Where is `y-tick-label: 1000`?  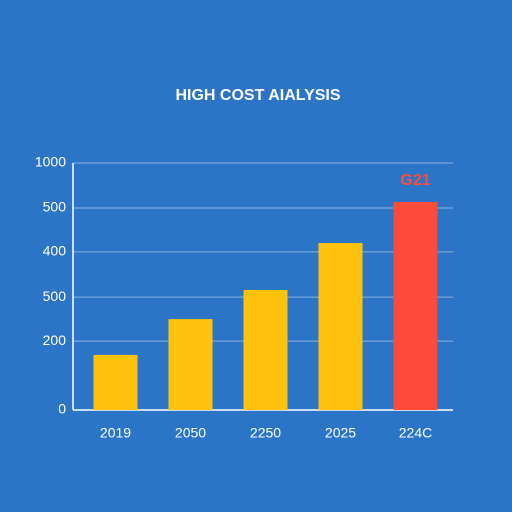 y-tick-label: 1000 is located at coordinates (50, 162).